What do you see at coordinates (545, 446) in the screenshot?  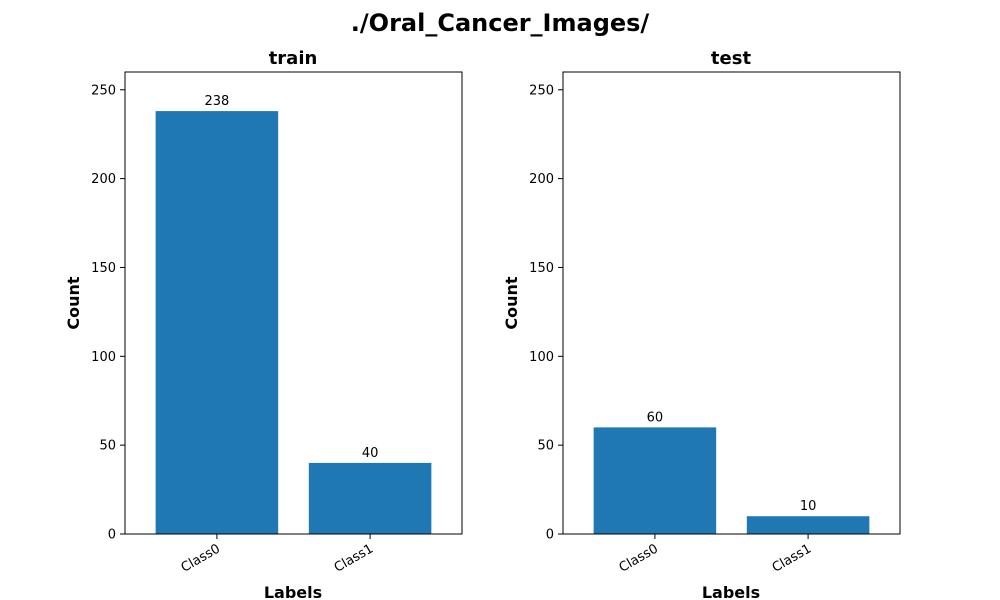 I see `test-y-tick-label: 50` at bounding box center [545, 446].